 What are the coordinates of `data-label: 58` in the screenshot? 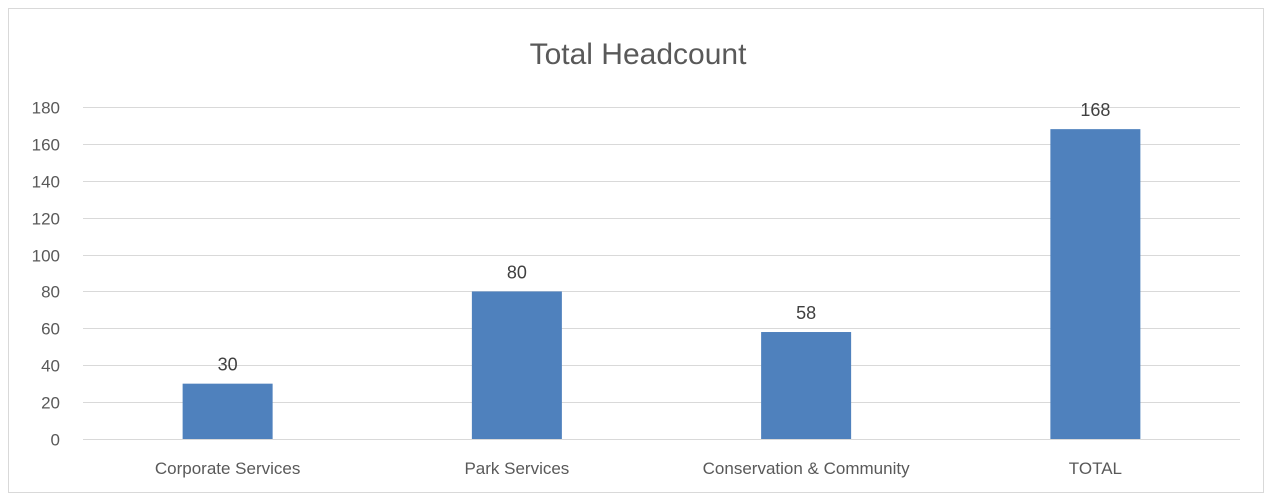 It's located at (806, 313).